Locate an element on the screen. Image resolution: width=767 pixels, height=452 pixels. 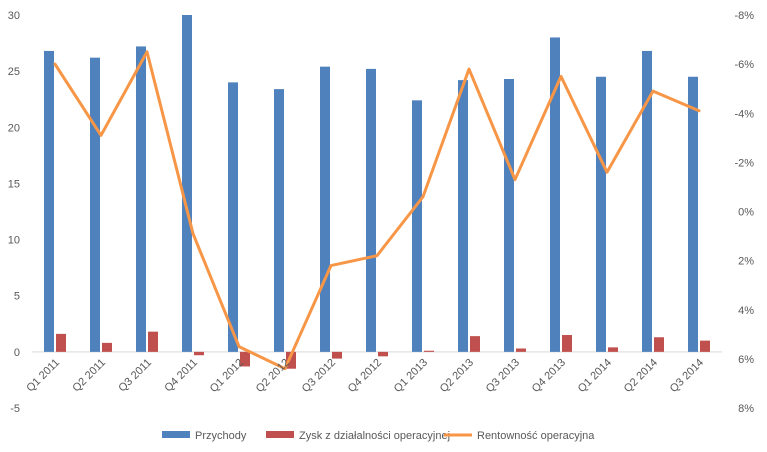
y-right-tick-label: -4% is located at coordinates (744, 114).